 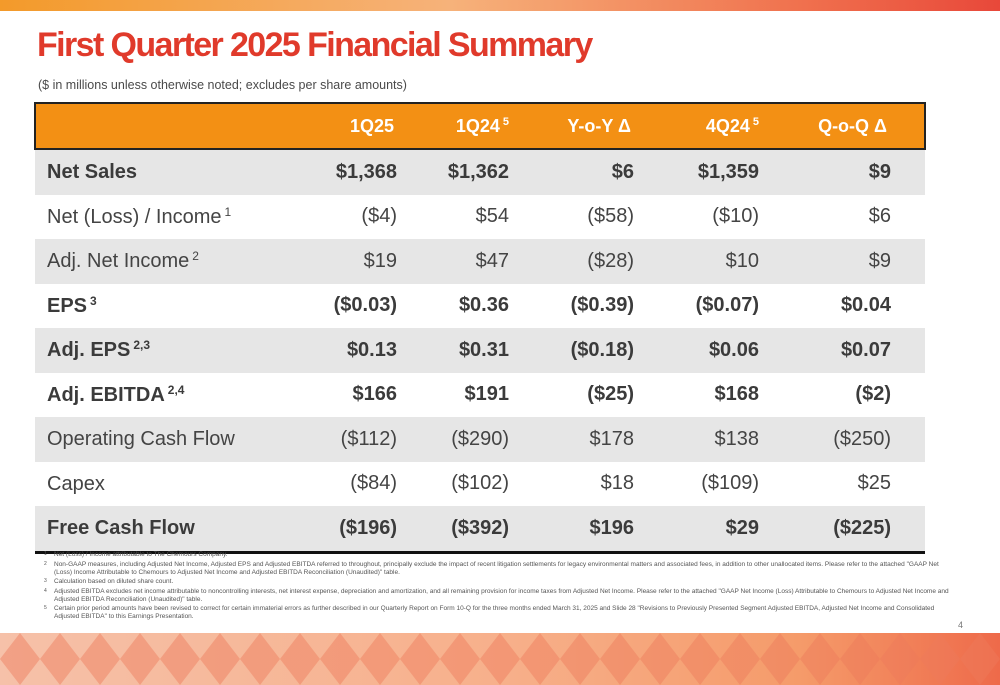 I want to click on row-label: Net Sales, so click(x=170, y=172).